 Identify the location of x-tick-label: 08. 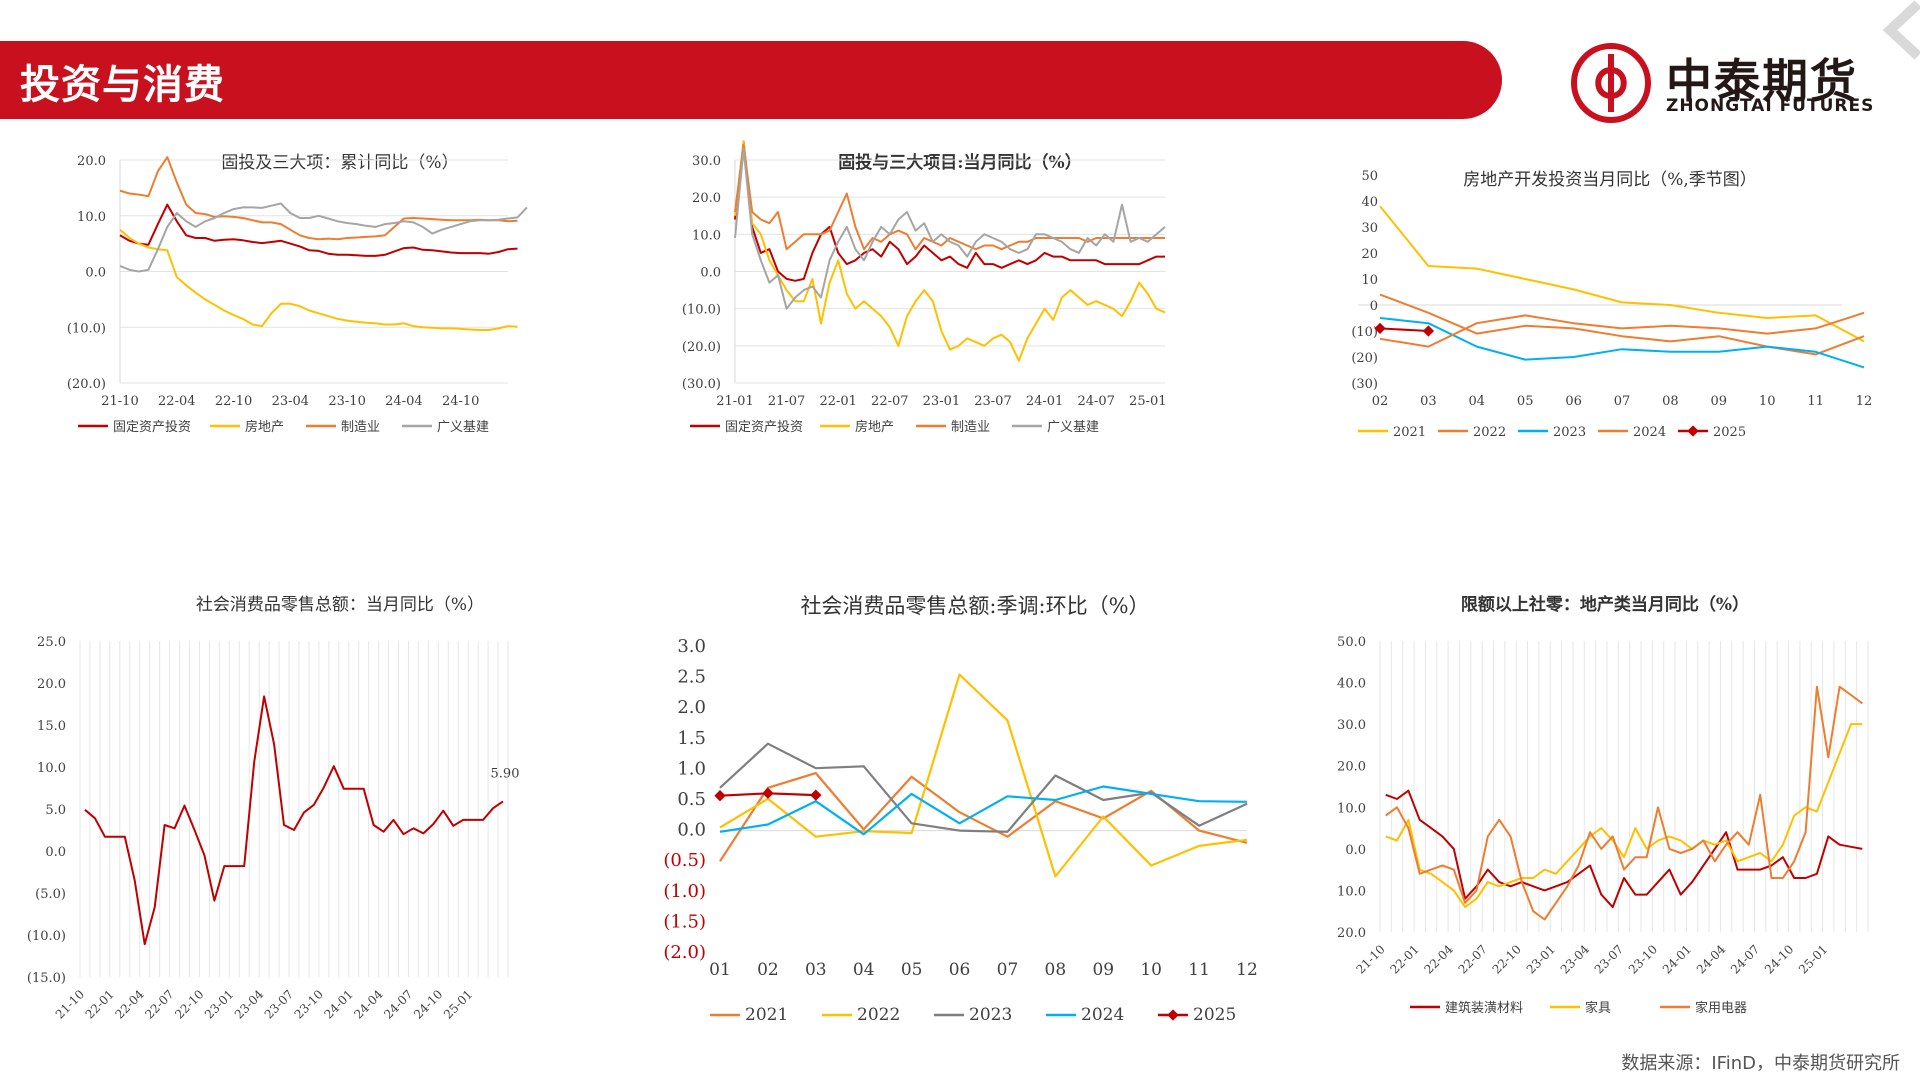
(1056, 970).